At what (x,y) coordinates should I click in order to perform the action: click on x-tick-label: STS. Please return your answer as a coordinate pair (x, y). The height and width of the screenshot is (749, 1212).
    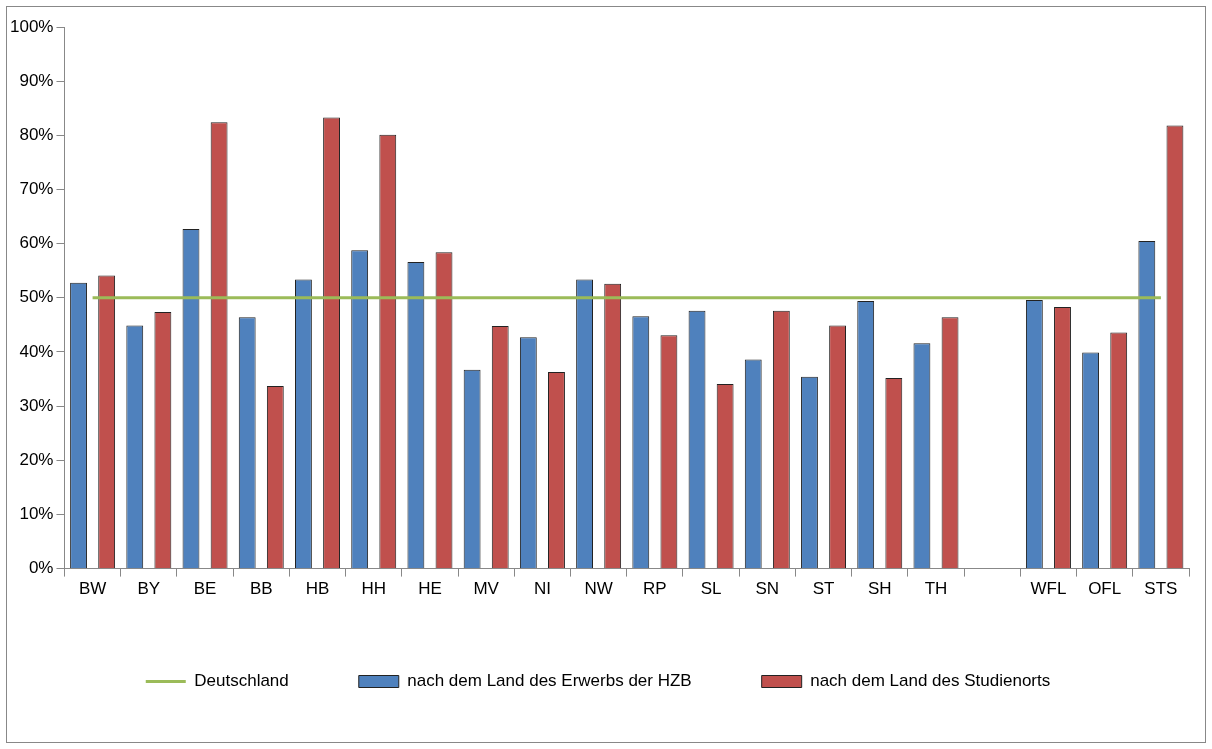
    Looking at the image, I should click on (1161, 589).